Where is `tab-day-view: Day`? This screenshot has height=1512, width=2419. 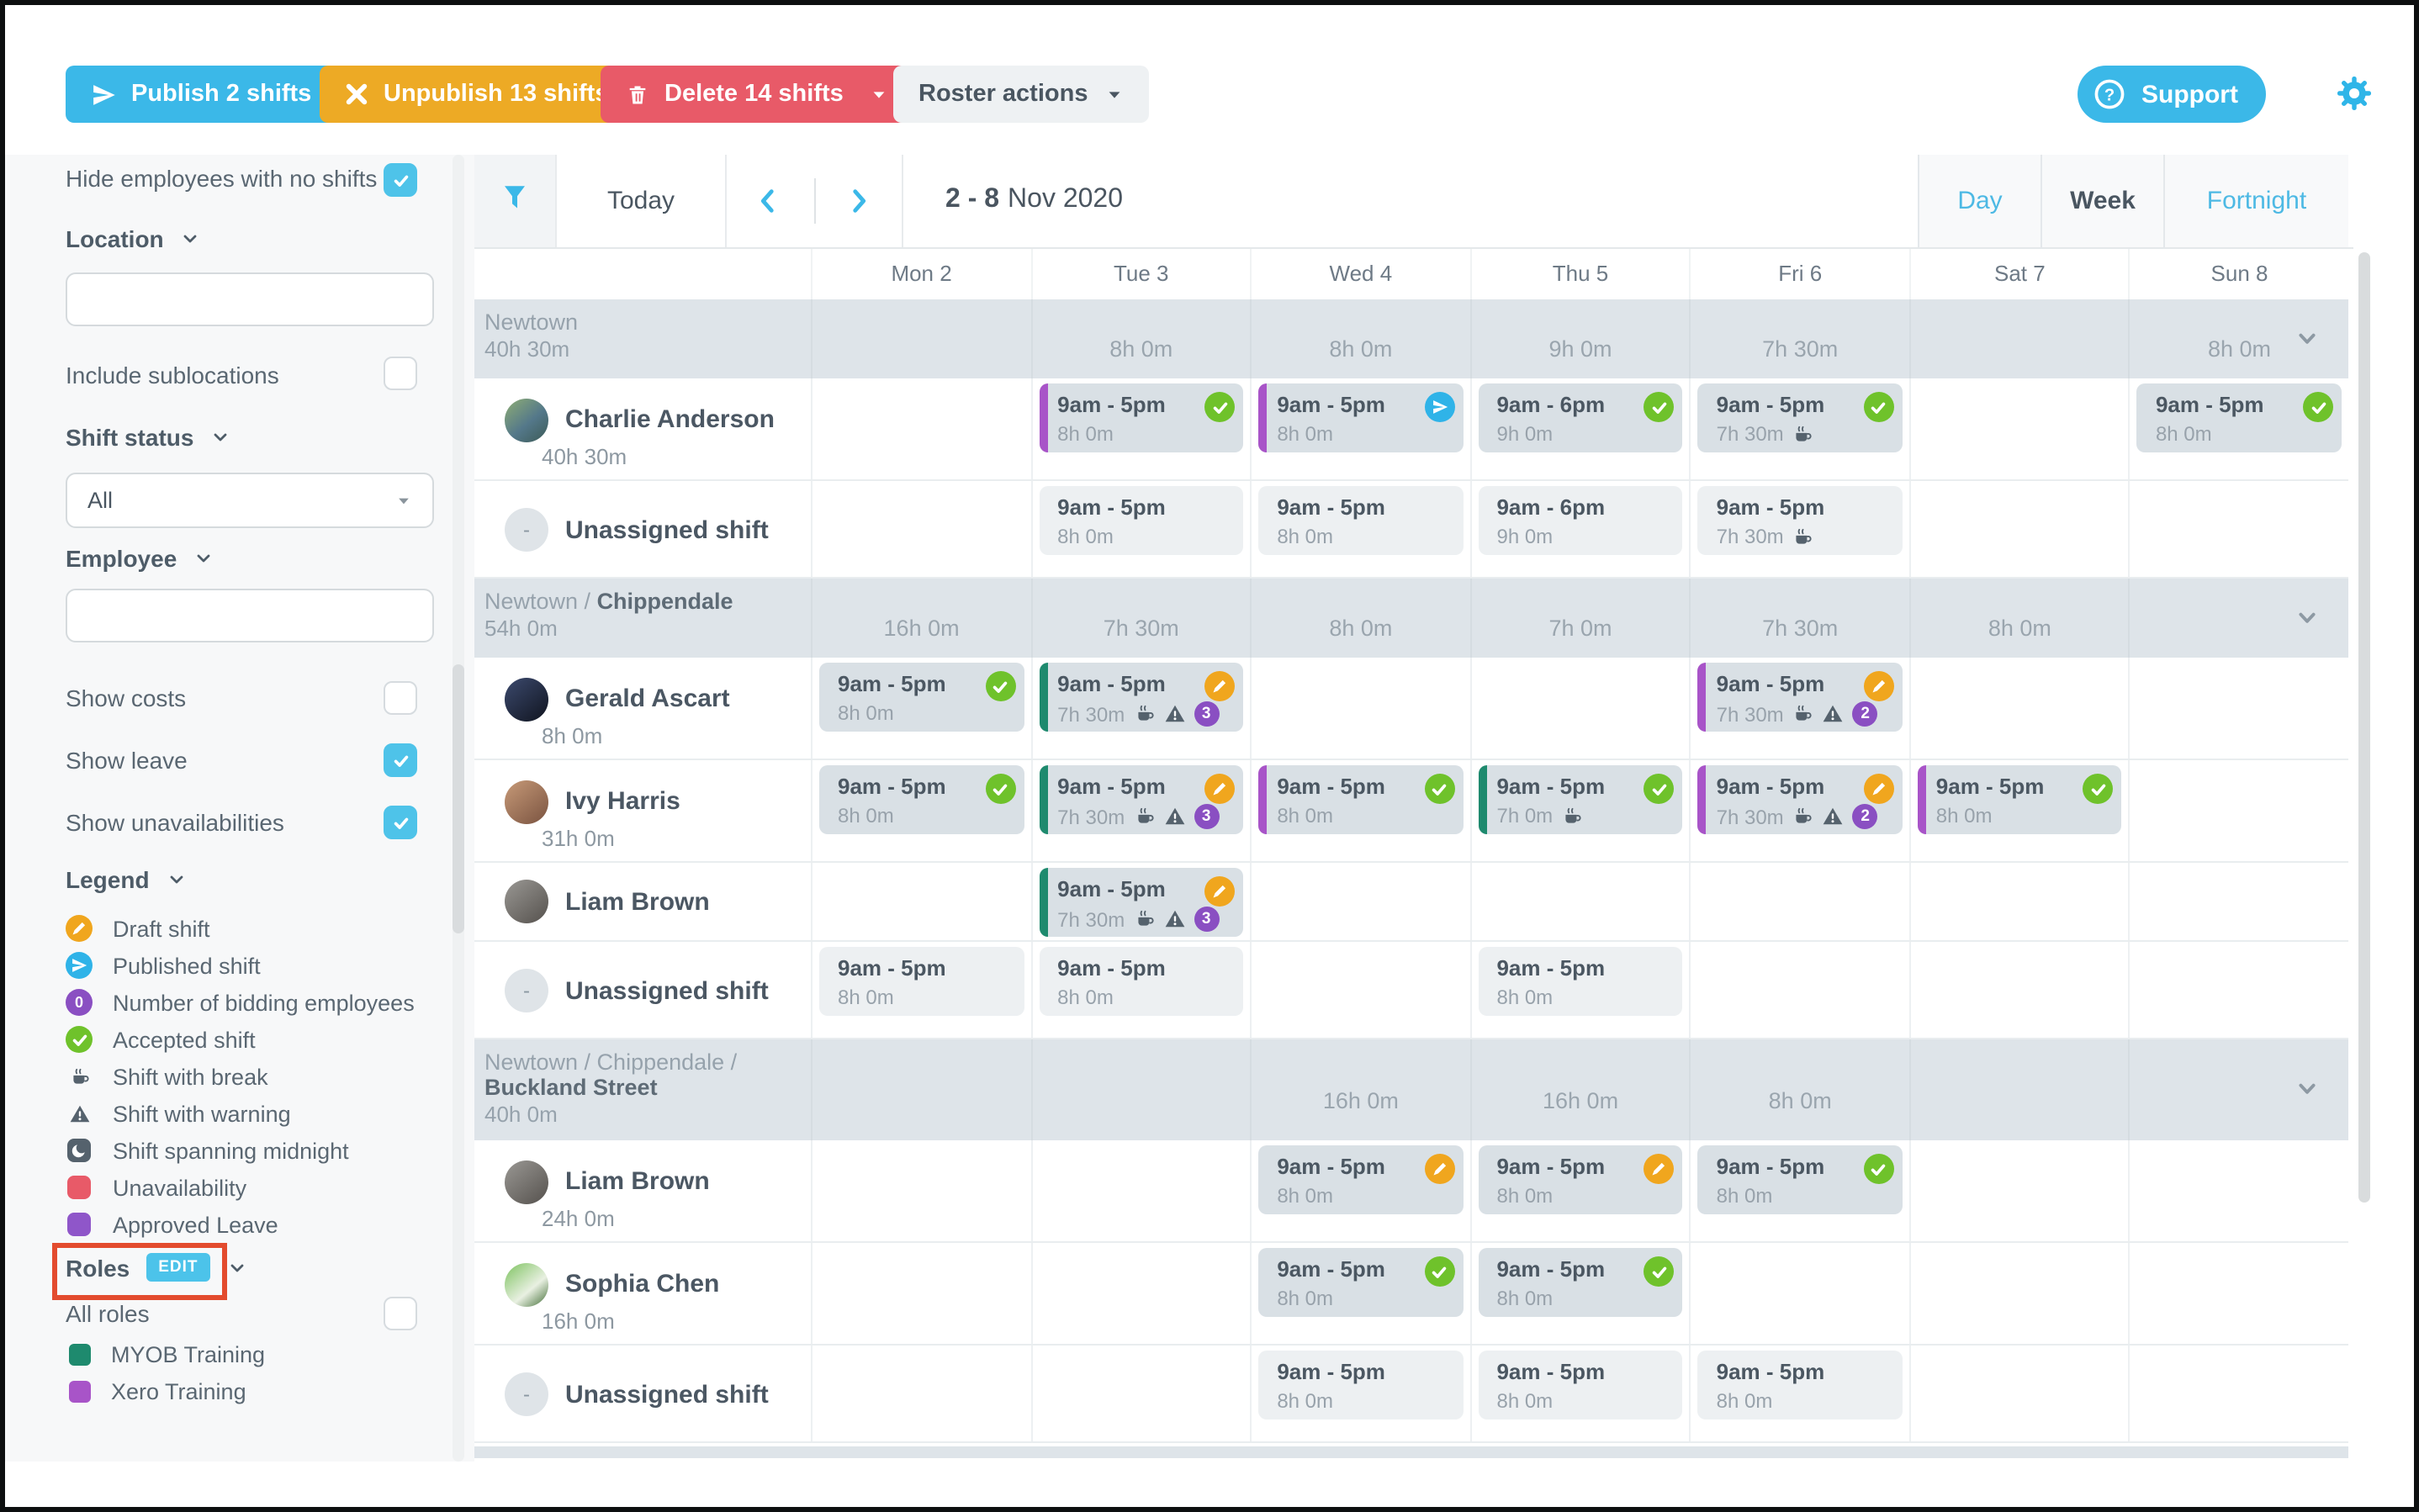 tab-day-view: Day is located at coordinates (1979, 201).